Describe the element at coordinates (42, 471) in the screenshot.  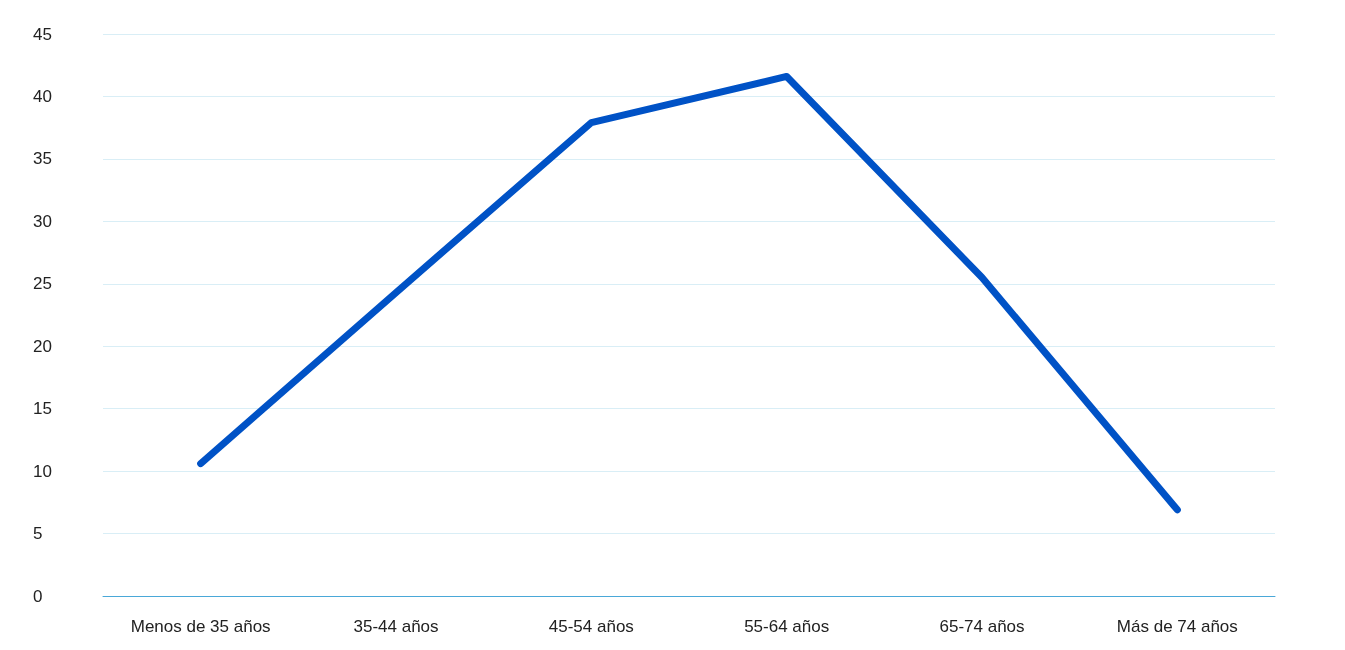
I see `y-tick-label: 10` at that location.